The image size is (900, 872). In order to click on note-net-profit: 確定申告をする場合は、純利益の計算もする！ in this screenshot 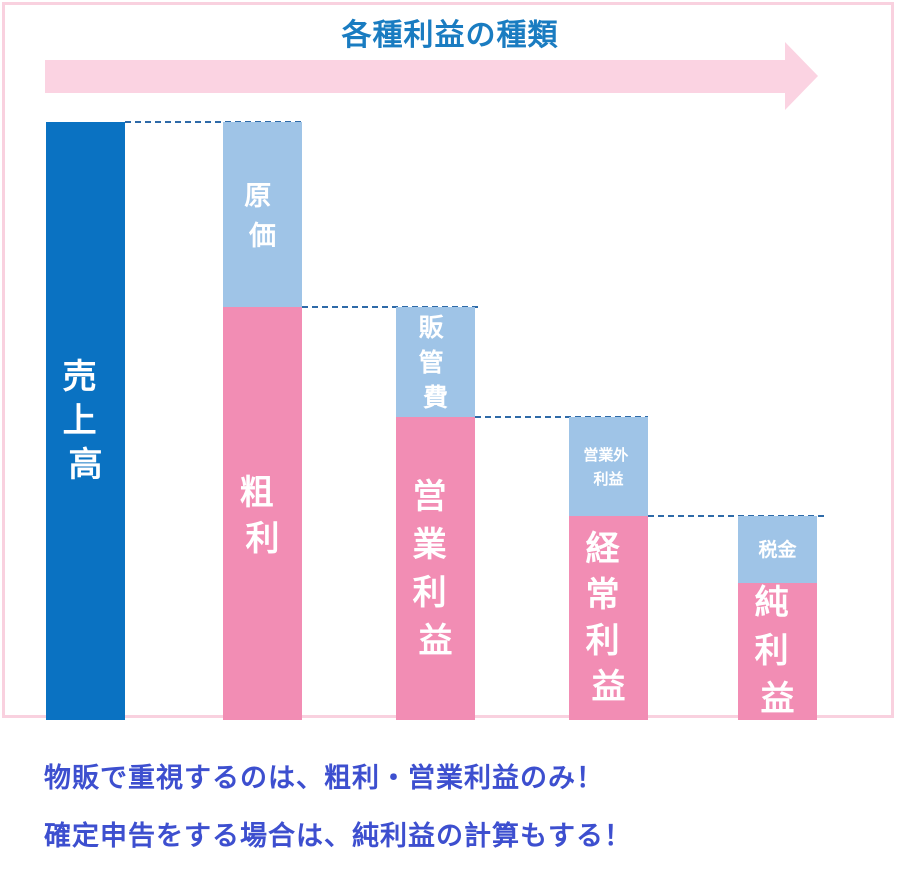, I will do `click(338, 836)`.